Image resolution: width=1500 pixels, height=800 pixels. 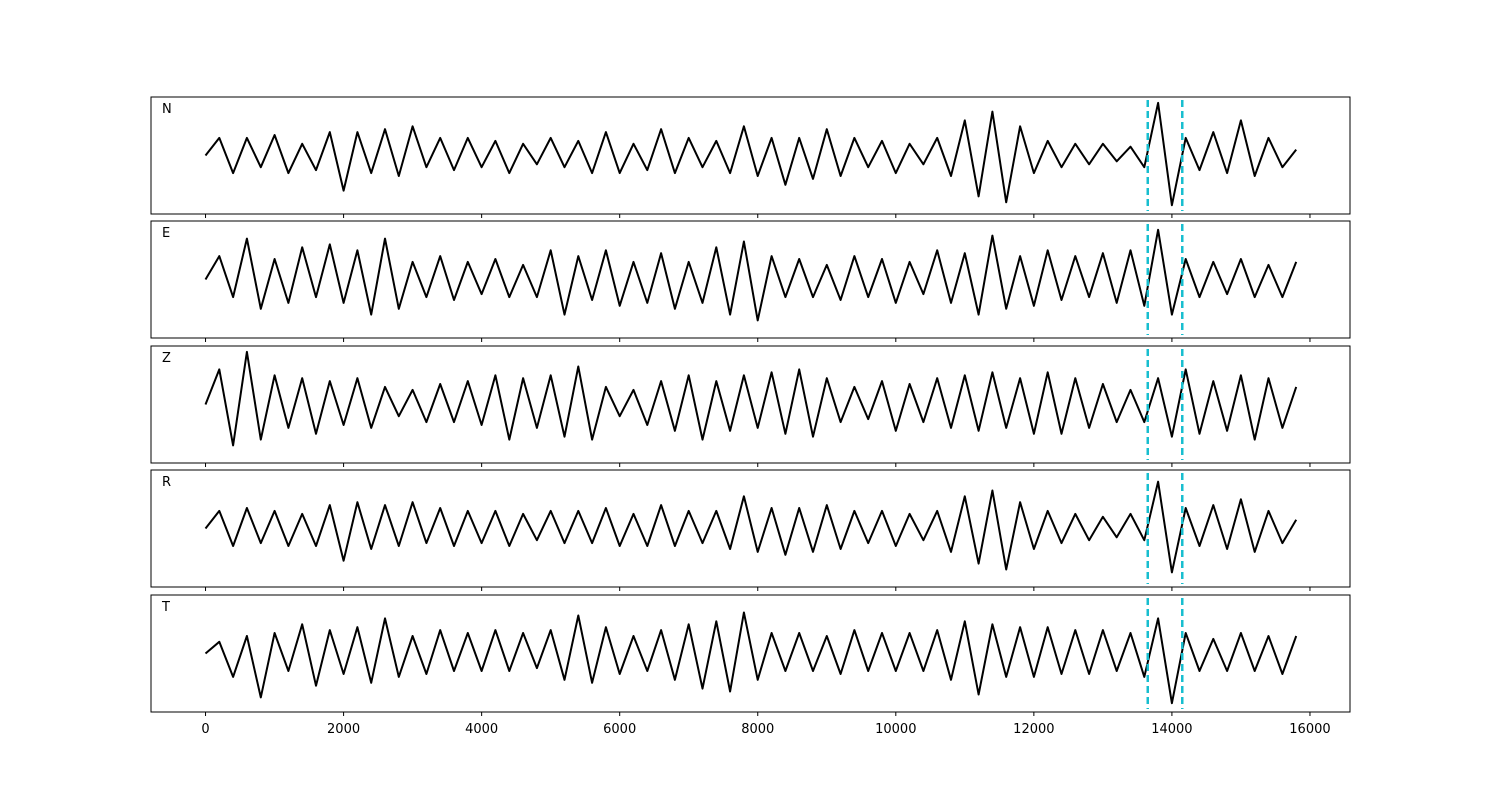 What do you see at coordinates (1033, 729) in the screenshot?
I see `x-tick-label: 12000` at bounding box center [1033, 729].